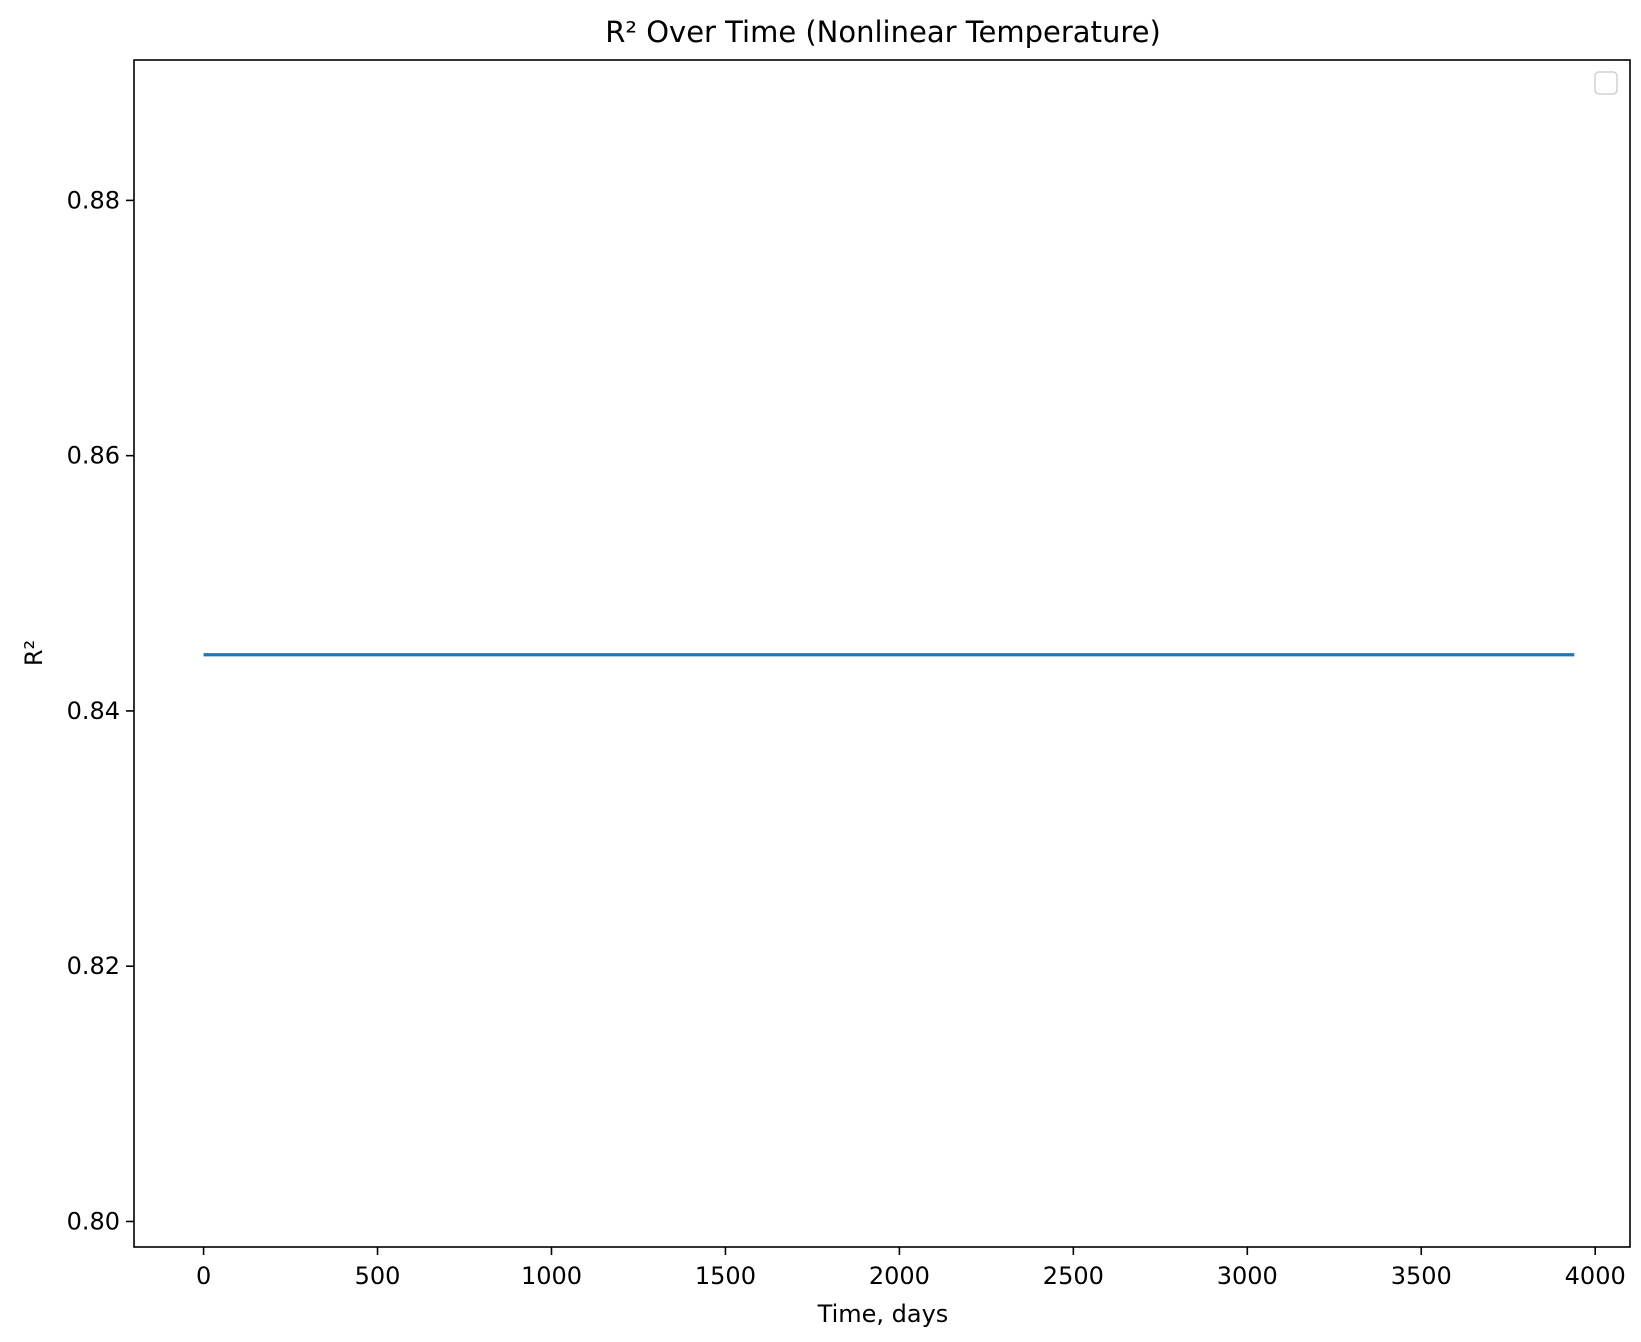 This screenshot has height=1342, width=1641. What do you see at coordinates (93, 711) in the screenshot?
I see `y-tick-label: 0.84` at bounding box center [93, 711].